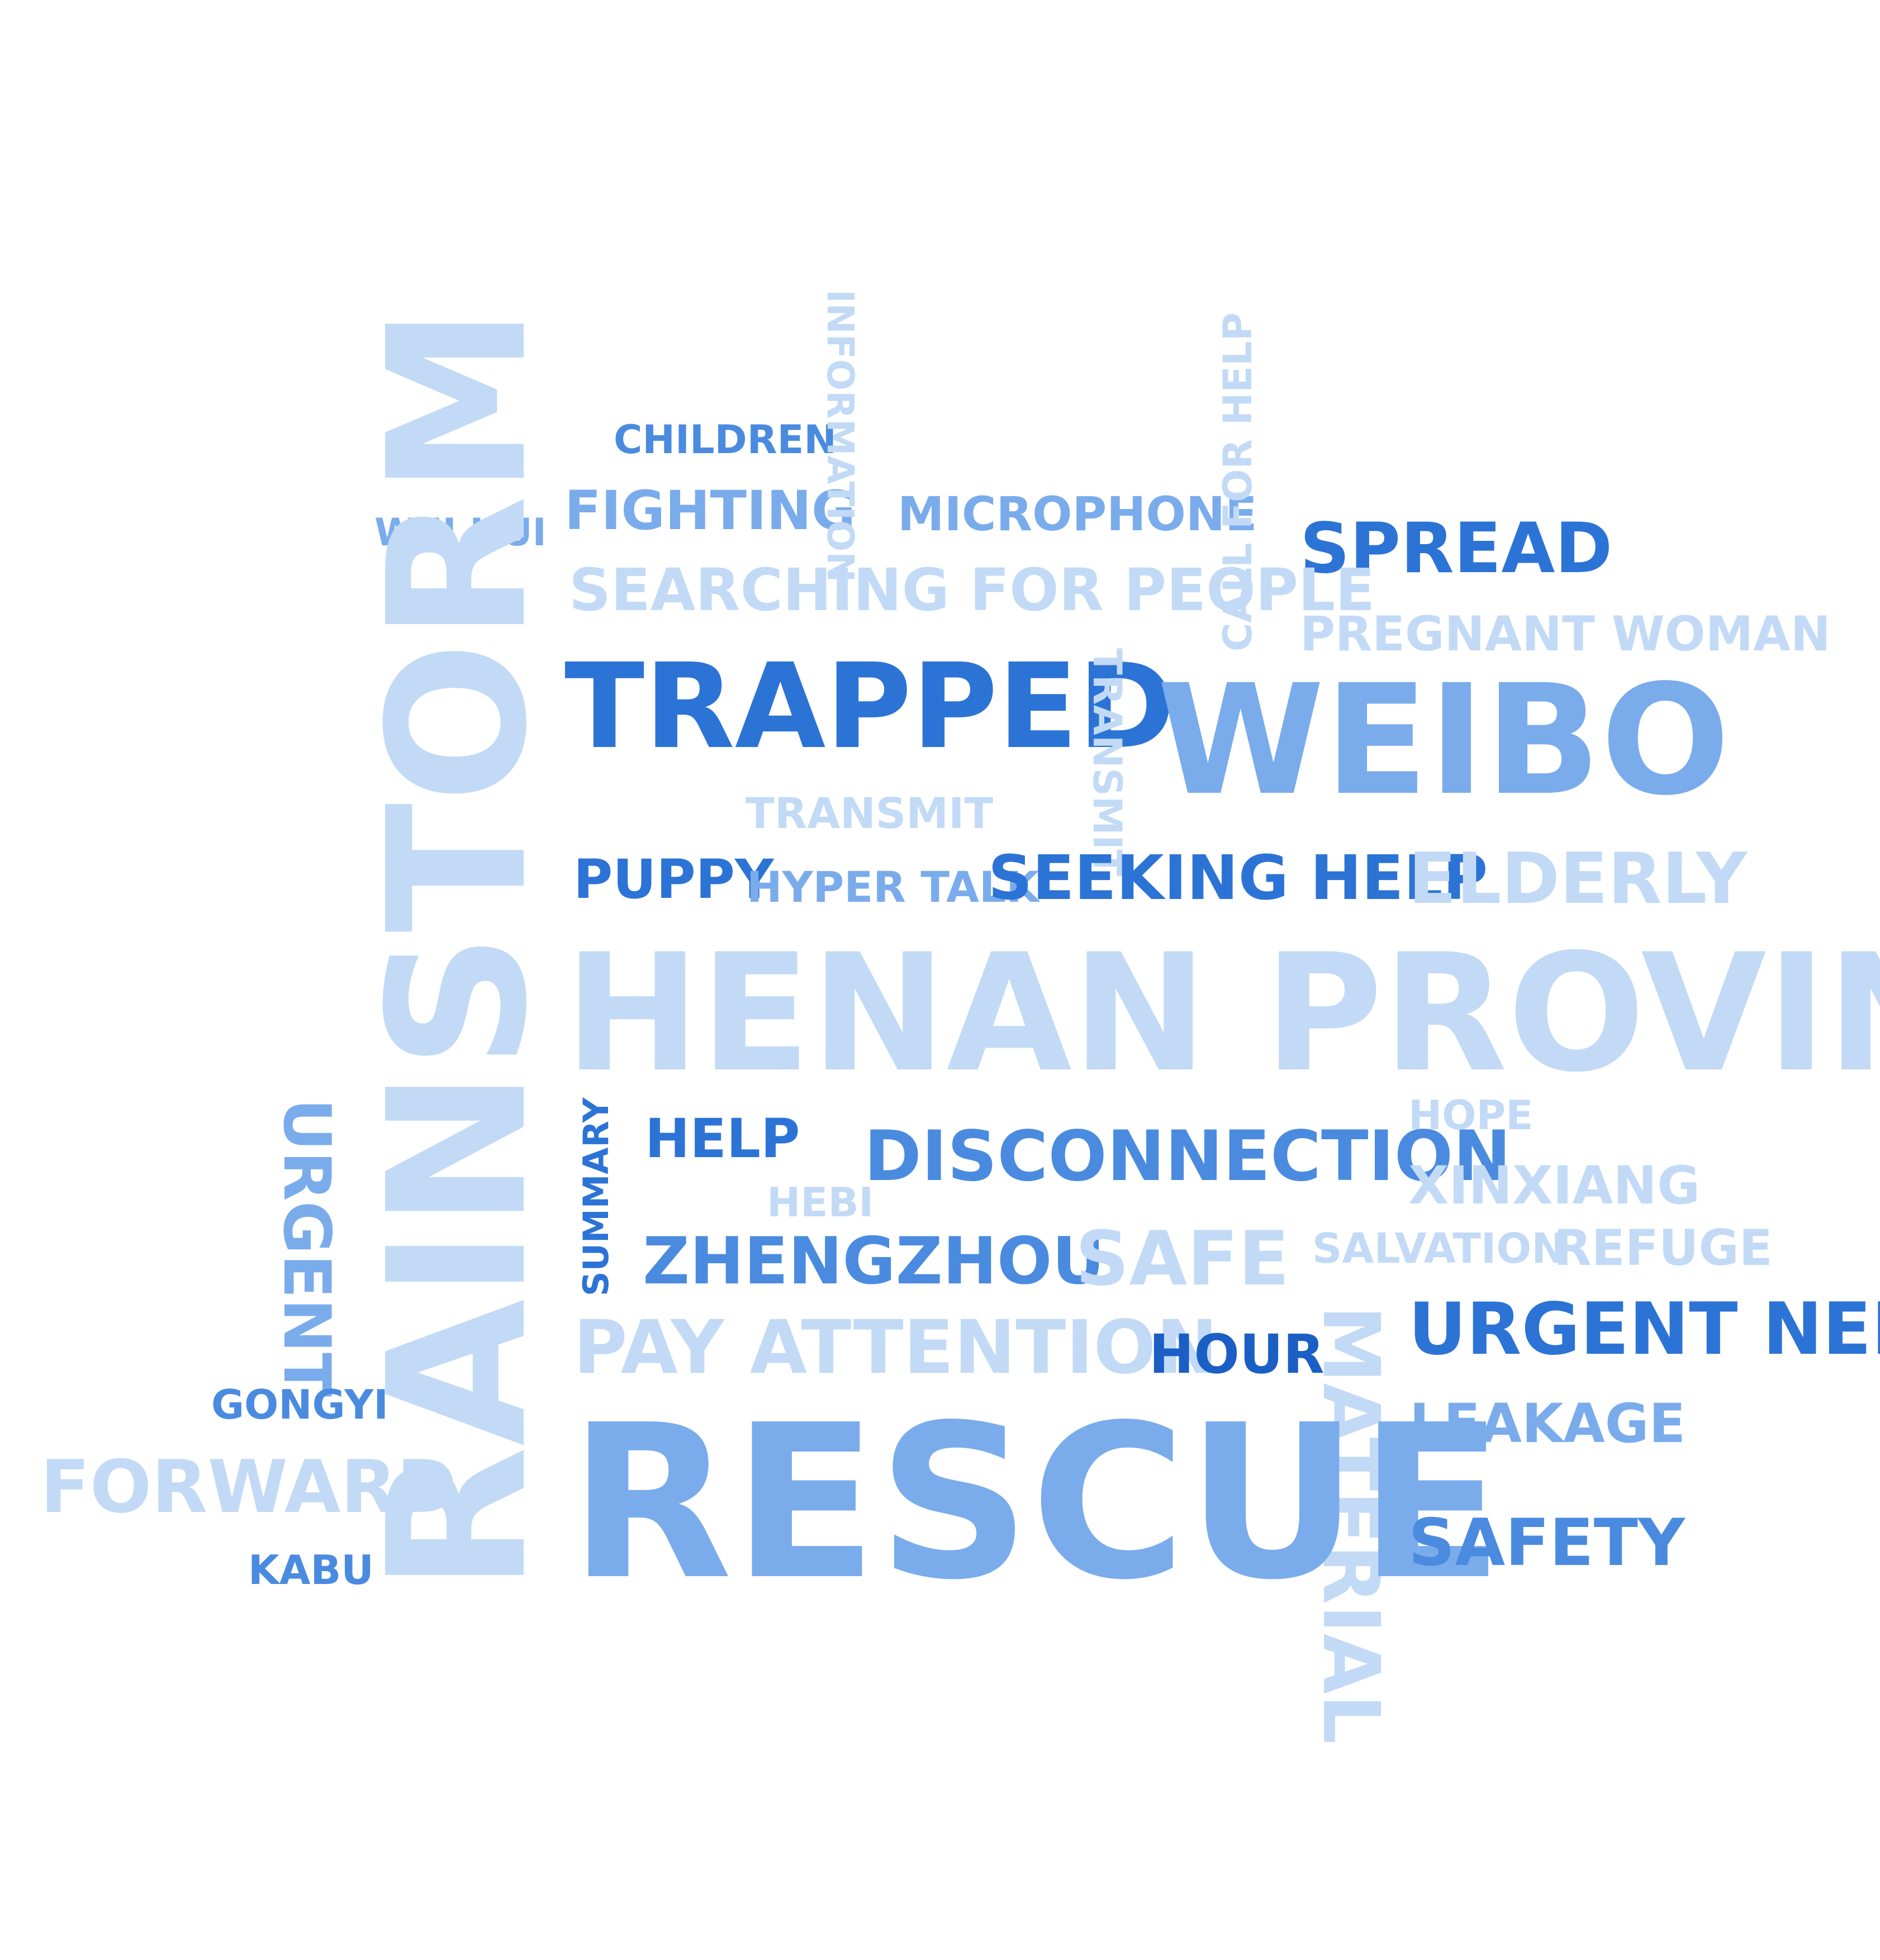 Image resolution: width=1880 pixels, height=1960 pixels. I want to click on word-help: HELP, so click(722, 1138).